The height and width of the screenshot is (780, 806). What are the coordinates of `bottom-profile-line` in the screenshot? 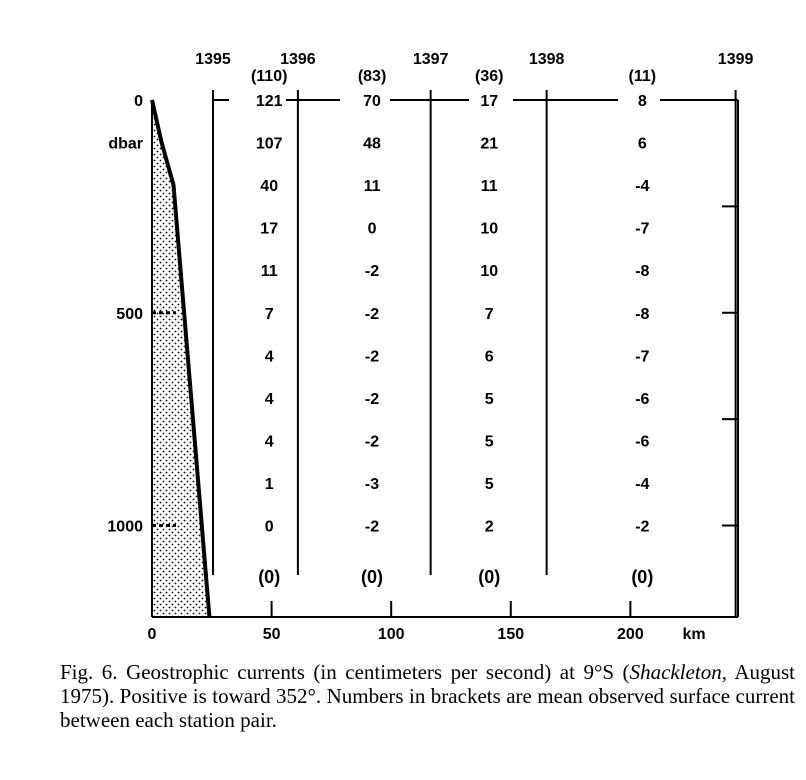 It's located at (181, 358).